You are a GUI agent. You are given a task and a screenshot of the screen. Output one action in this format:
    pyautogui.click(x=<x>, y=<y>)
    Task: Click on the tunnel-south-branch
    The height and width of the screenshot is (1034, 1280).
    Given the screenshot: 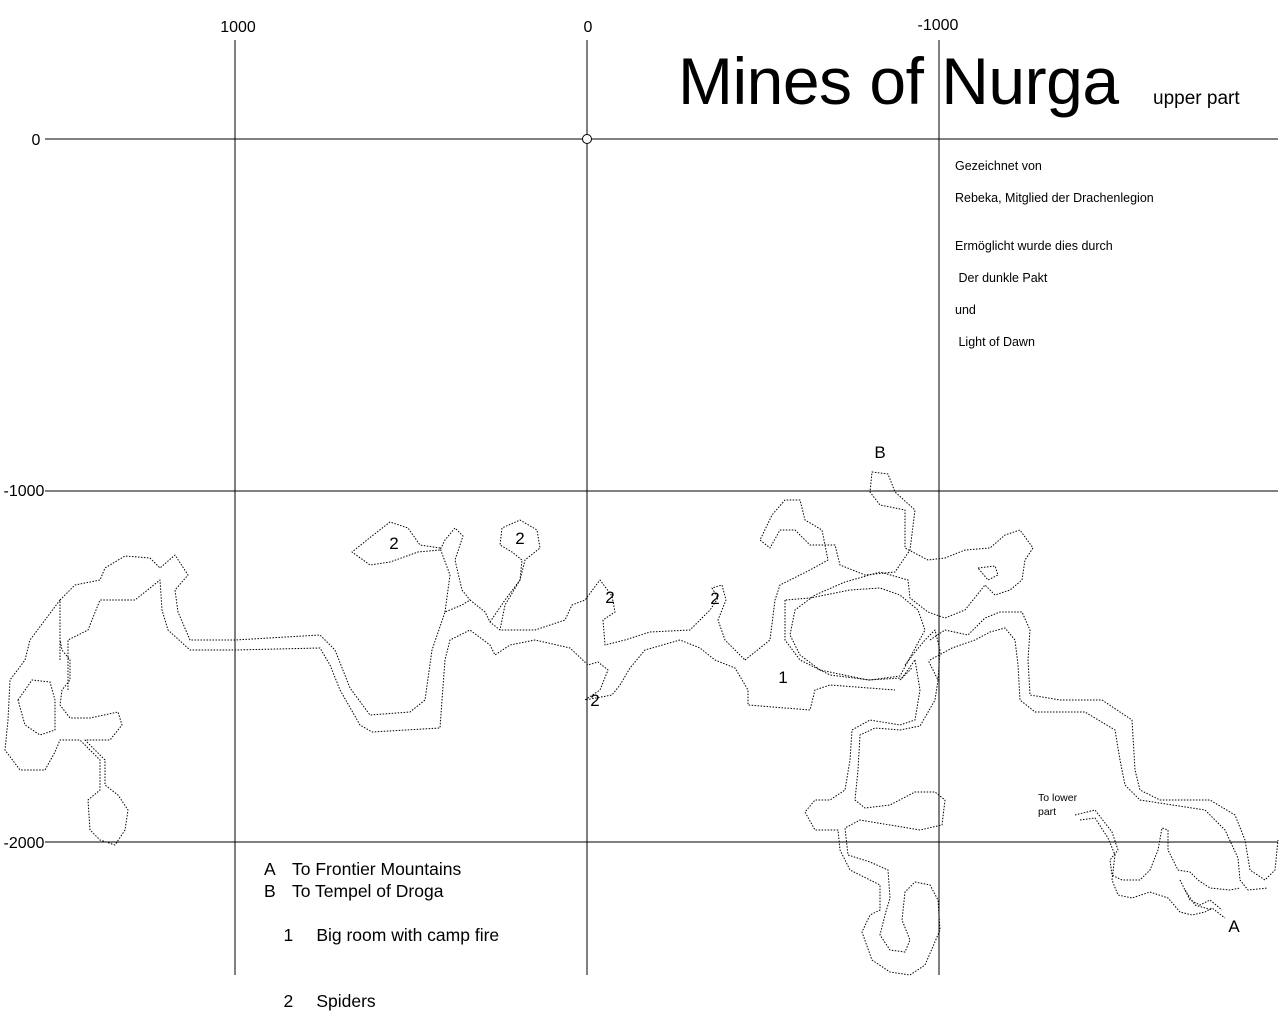 What is the action you would take?
    pyautogui.click(x=875, y=817)
    